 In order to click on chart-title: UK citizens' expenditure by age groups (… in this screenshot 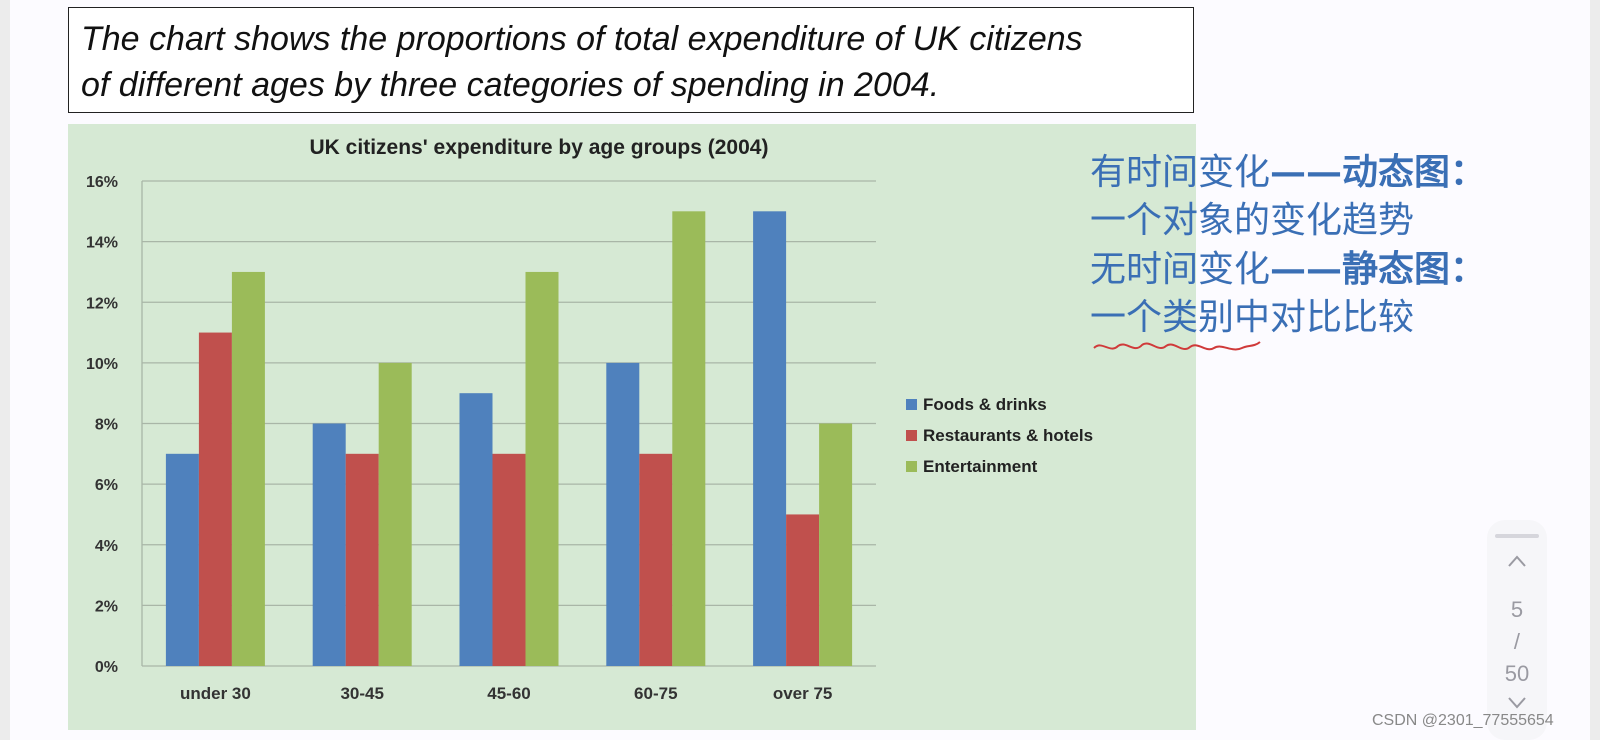, I will do `click(539, 147)`.